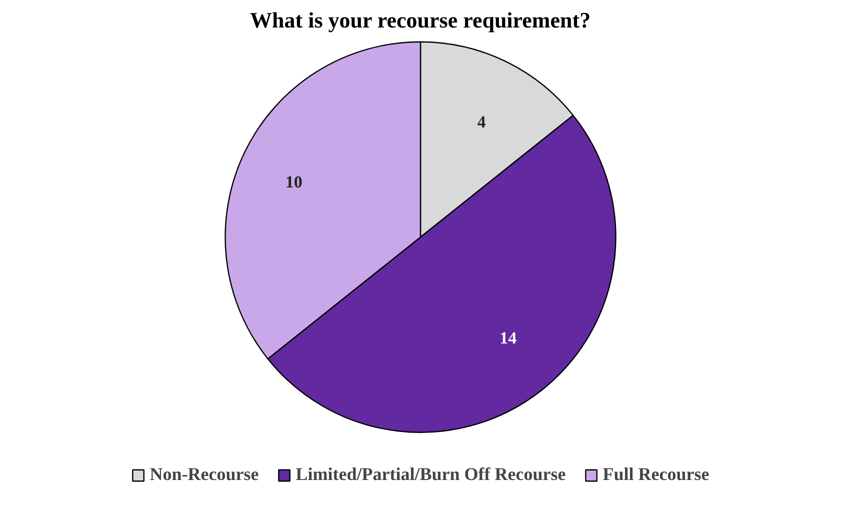 This screenshot has height=512, width=846. What do you see at coordinates (656, 474) in the screenshot?
I see `legend-label: Full Recourse` at bounding box center [656, 474].